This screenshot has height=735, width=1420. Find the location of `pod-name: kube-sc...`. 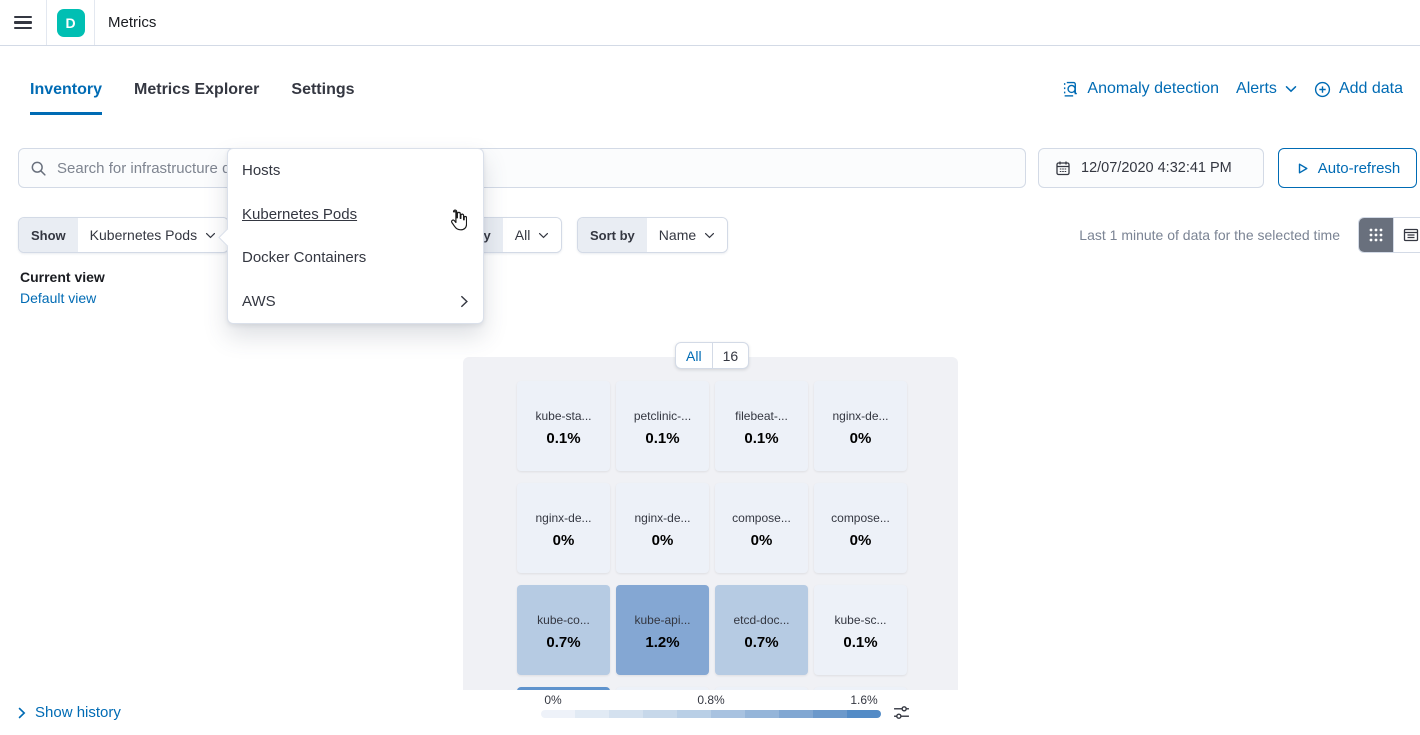

pod-name: kube-sc... is located at coordinates (860, 620).